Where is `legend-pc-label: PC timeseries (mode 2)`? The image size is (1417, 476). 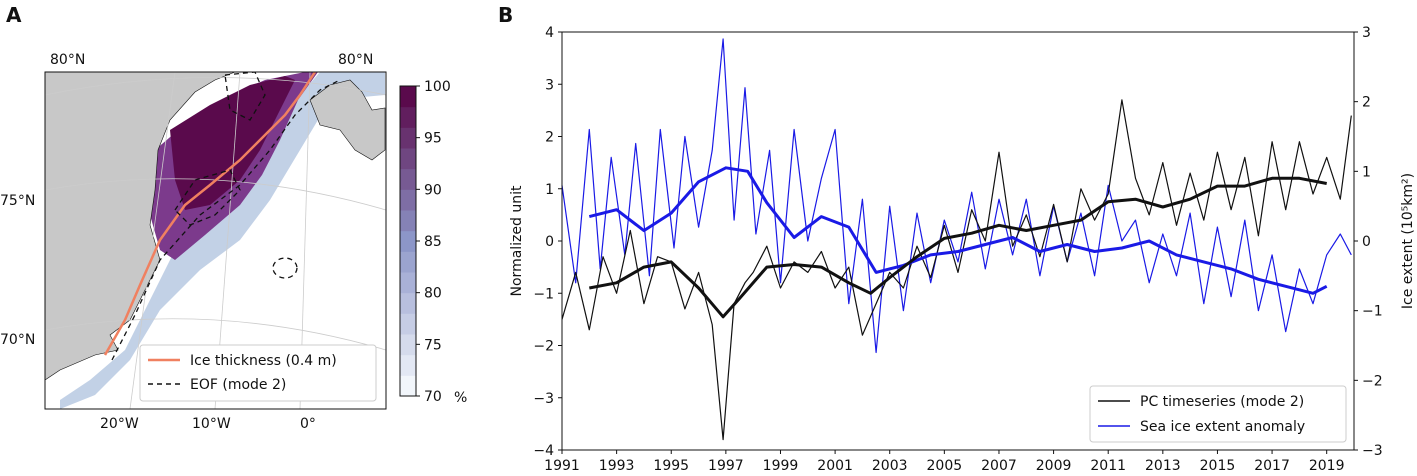 legend-pc-label: PC timeseries (mode 2) is located at coordinates (1222, 402).